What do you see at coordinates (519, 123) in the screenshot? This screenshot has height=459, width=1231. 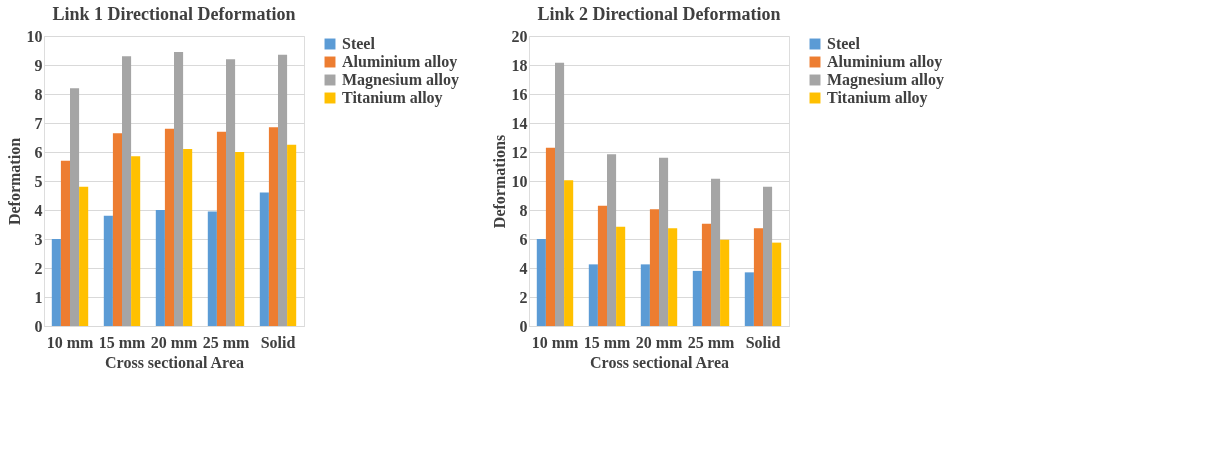 I see `y-tick-label: 14` at bounding box center [519, 123].